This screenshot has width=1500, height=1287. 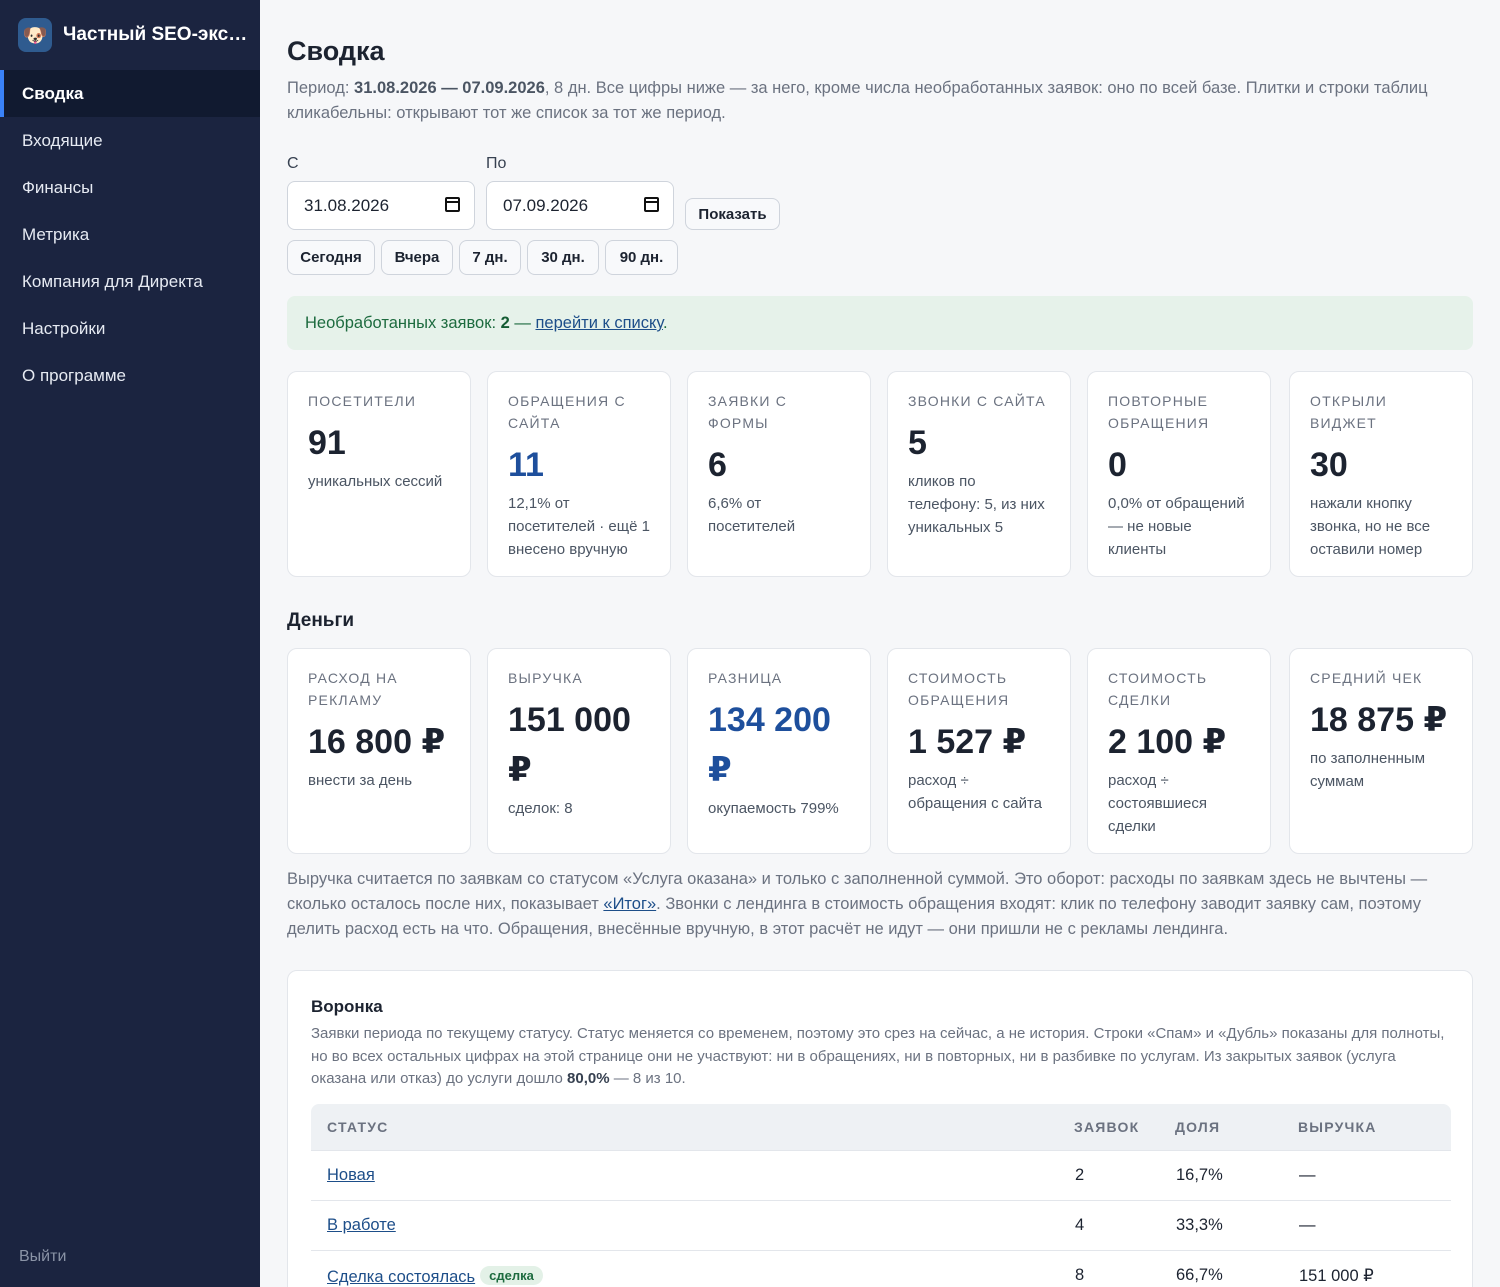 I want to click on money-title: Расход на рекламу, so click(x=353, y=689).